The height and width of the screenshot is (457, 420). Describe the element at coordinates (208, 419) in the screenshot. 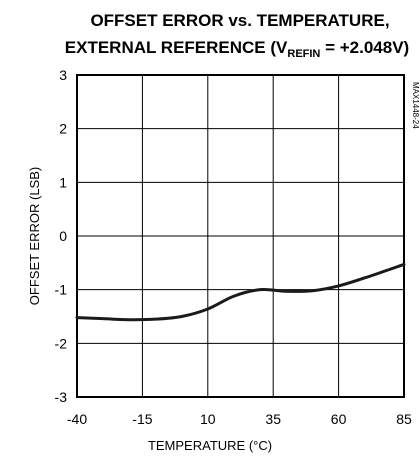

I see `x-tick-label: 10` at that location.